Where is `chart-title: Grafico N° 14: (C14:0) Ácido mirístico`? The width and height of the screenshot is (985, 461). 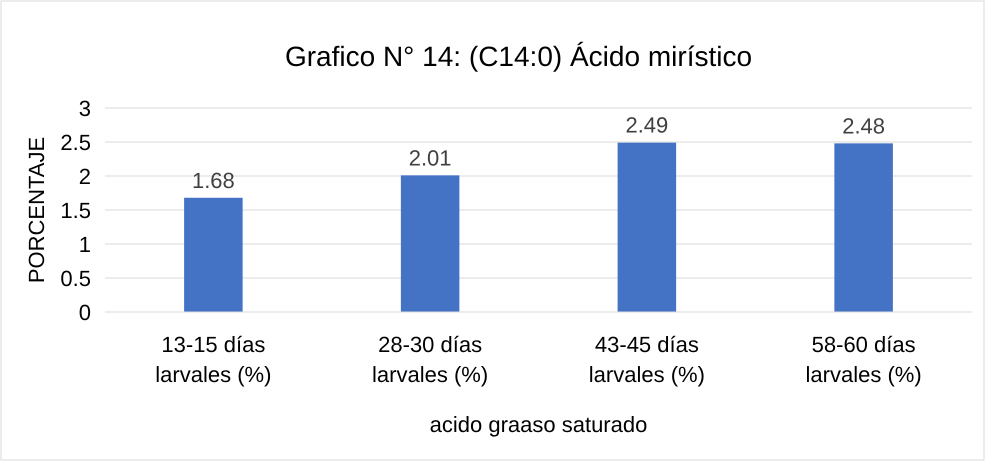 chart-title: Grafico N° 14: (C14:0) Ácido mirístico is located at coordinates (518, 56).